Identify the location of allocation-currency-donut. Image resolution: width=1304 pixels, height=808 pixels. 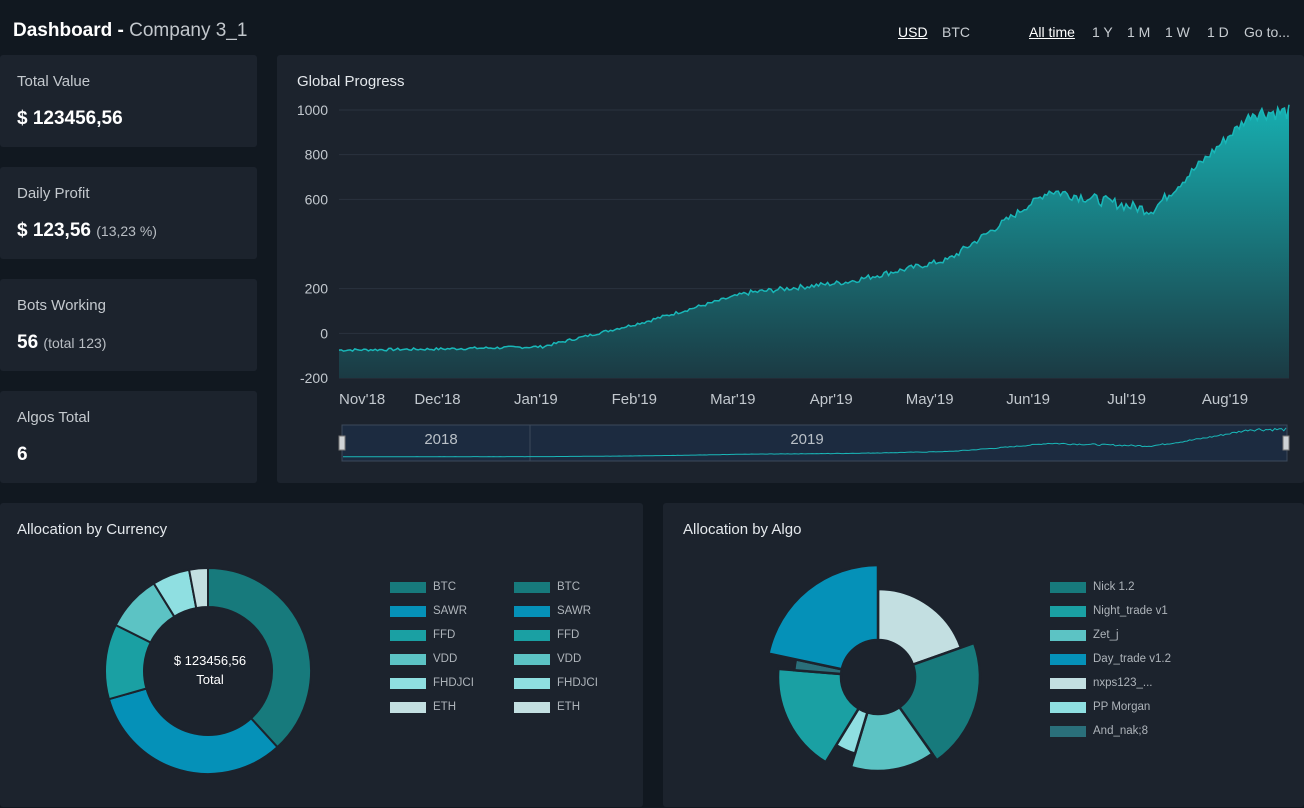
(208, 670).